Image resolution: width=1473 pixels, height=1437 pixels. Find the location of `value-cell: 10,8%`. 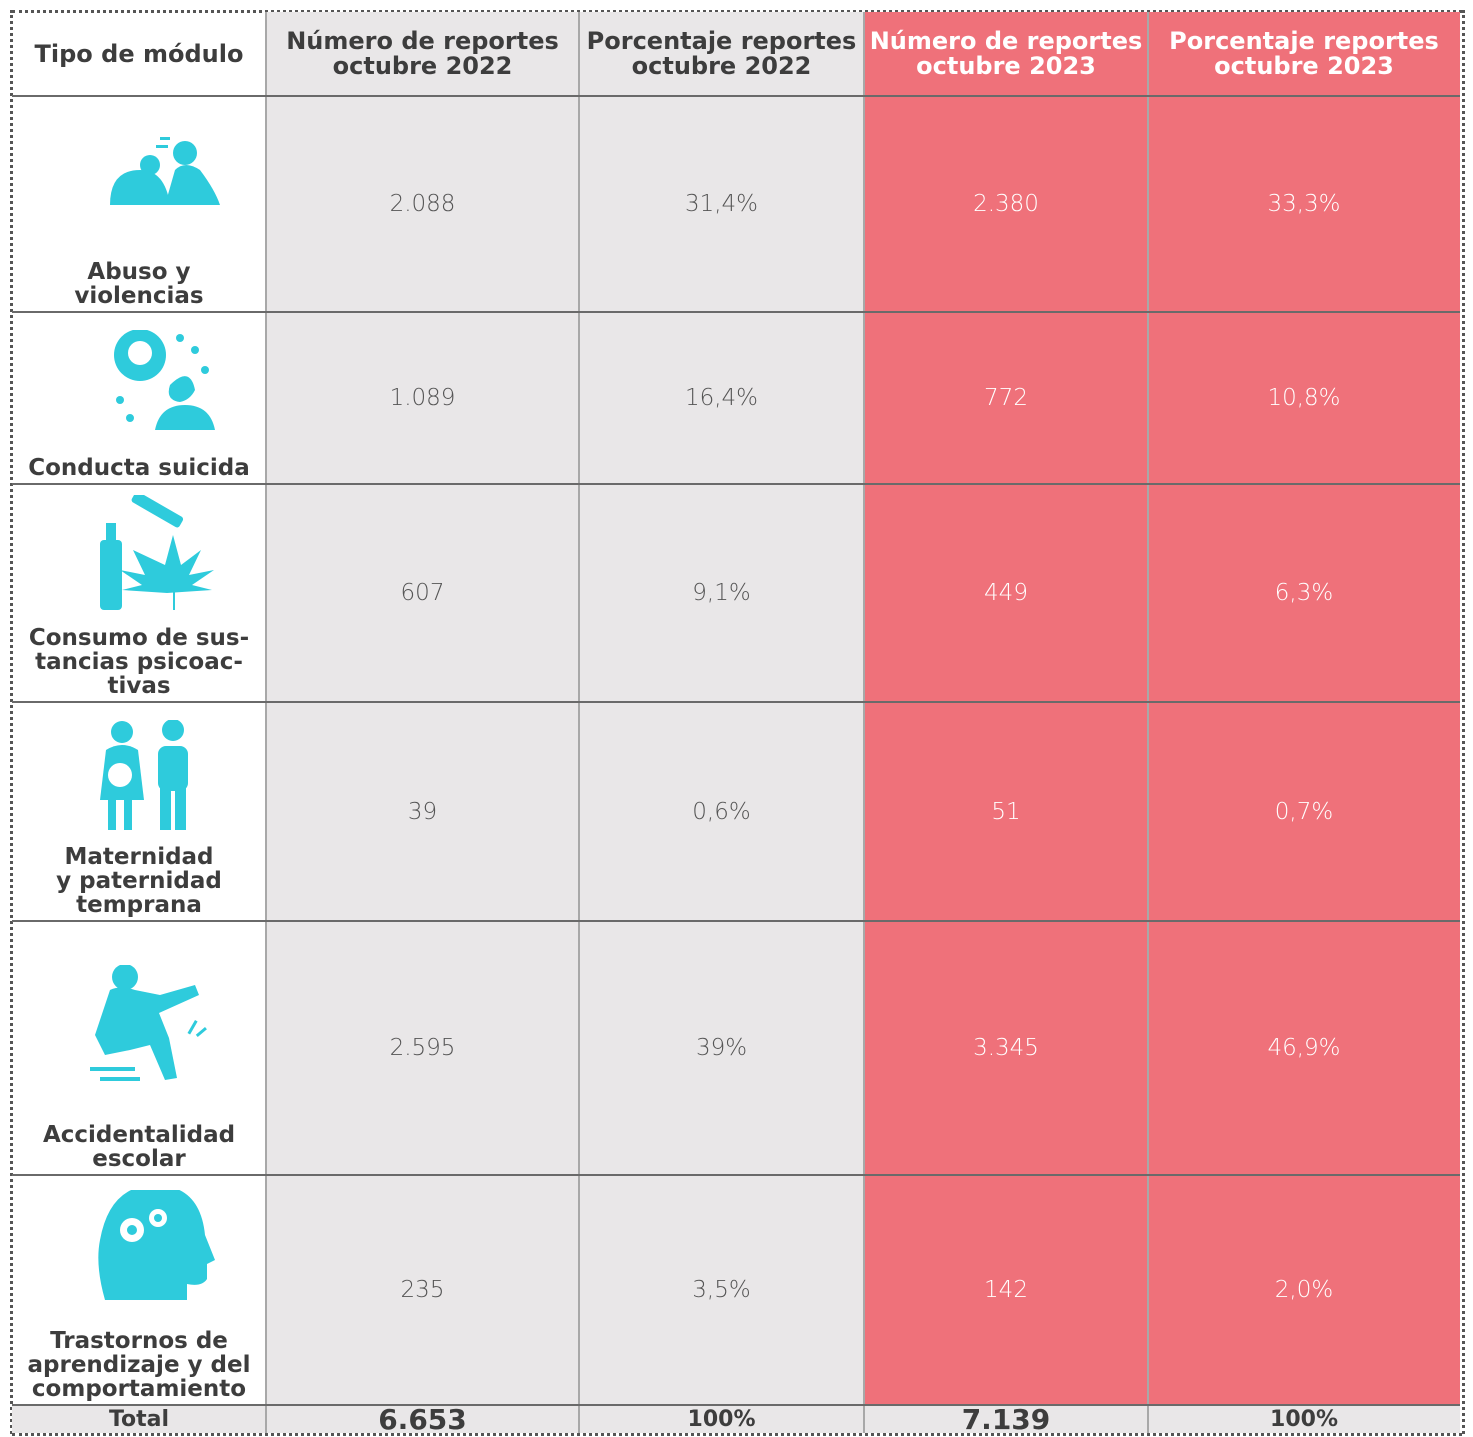

value-cell: 10,8% is located at coordinates (1304, 398).